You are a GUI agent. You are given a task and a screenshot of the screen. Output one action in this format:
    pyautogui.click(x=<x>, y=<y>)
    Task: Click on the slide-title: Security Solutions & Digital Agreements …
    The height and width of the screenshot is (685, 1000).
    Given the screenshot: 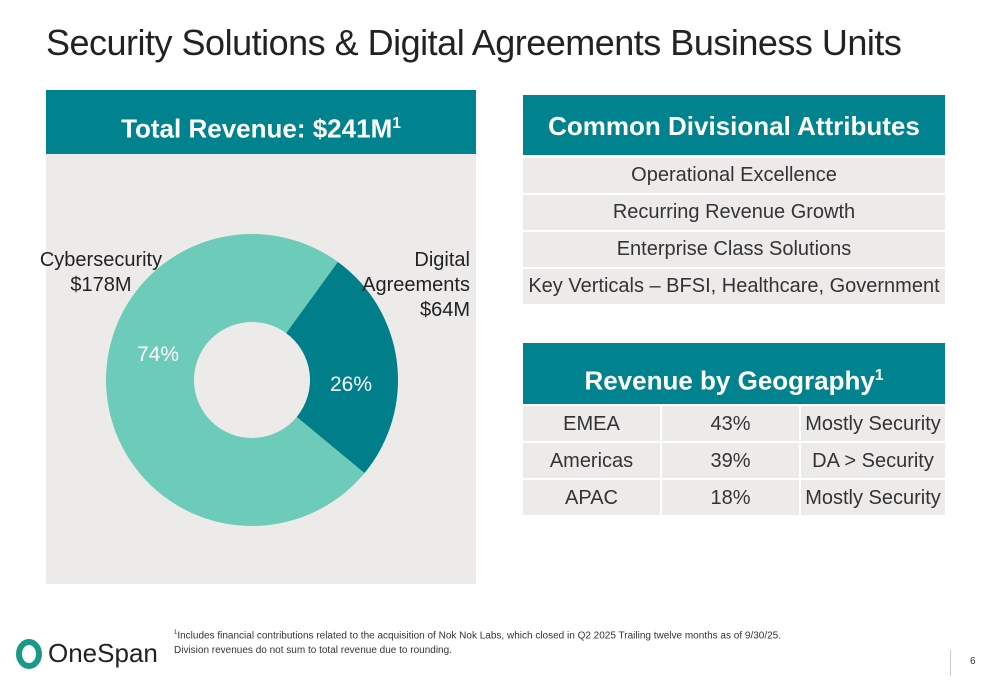 What is the action you would take?
    pyautogui.click(x=474, y=42)
    